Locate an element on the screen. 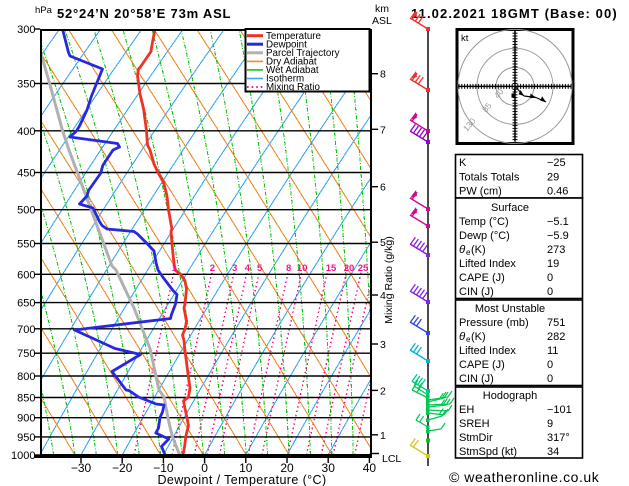 The height and width of the screenshot is (486, 629). svg-text: Mixing Ratio (g/kg) is located at coordinates (389, 280).